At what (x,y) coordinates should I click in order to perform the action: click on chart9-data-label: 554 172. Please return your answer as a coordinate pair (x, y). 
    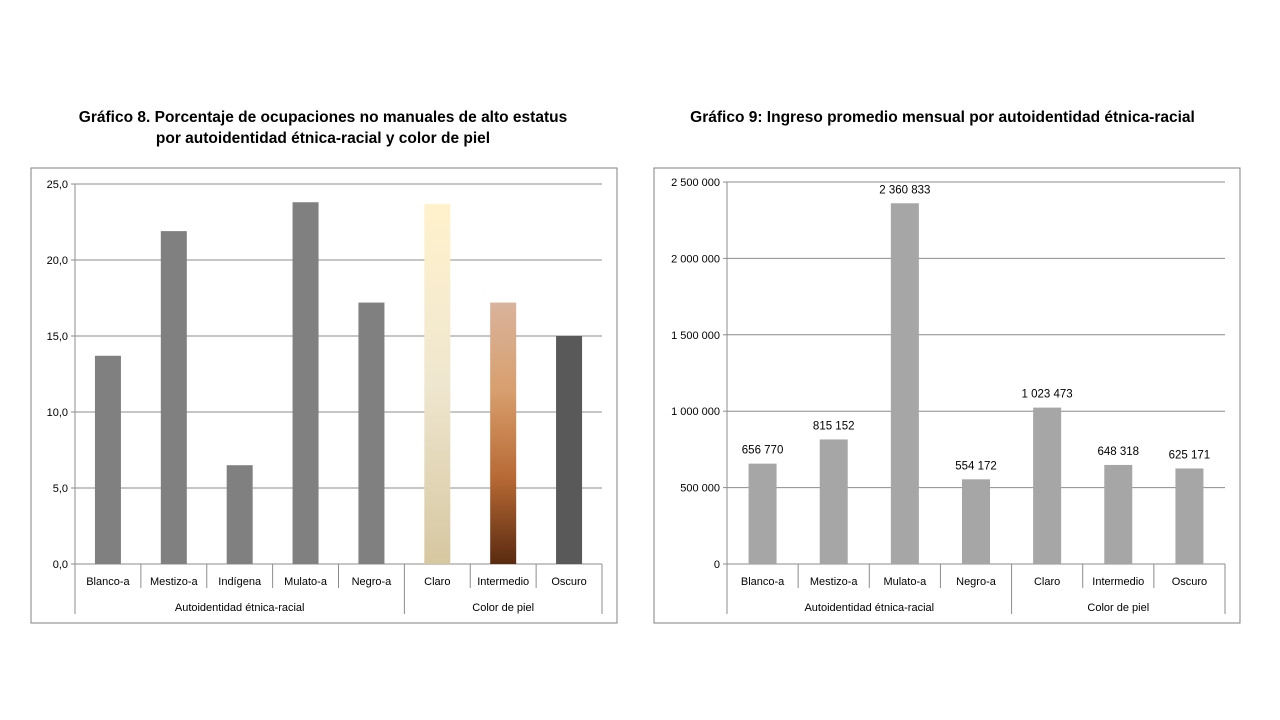
    Looking at the image, I should click on (976, 466).